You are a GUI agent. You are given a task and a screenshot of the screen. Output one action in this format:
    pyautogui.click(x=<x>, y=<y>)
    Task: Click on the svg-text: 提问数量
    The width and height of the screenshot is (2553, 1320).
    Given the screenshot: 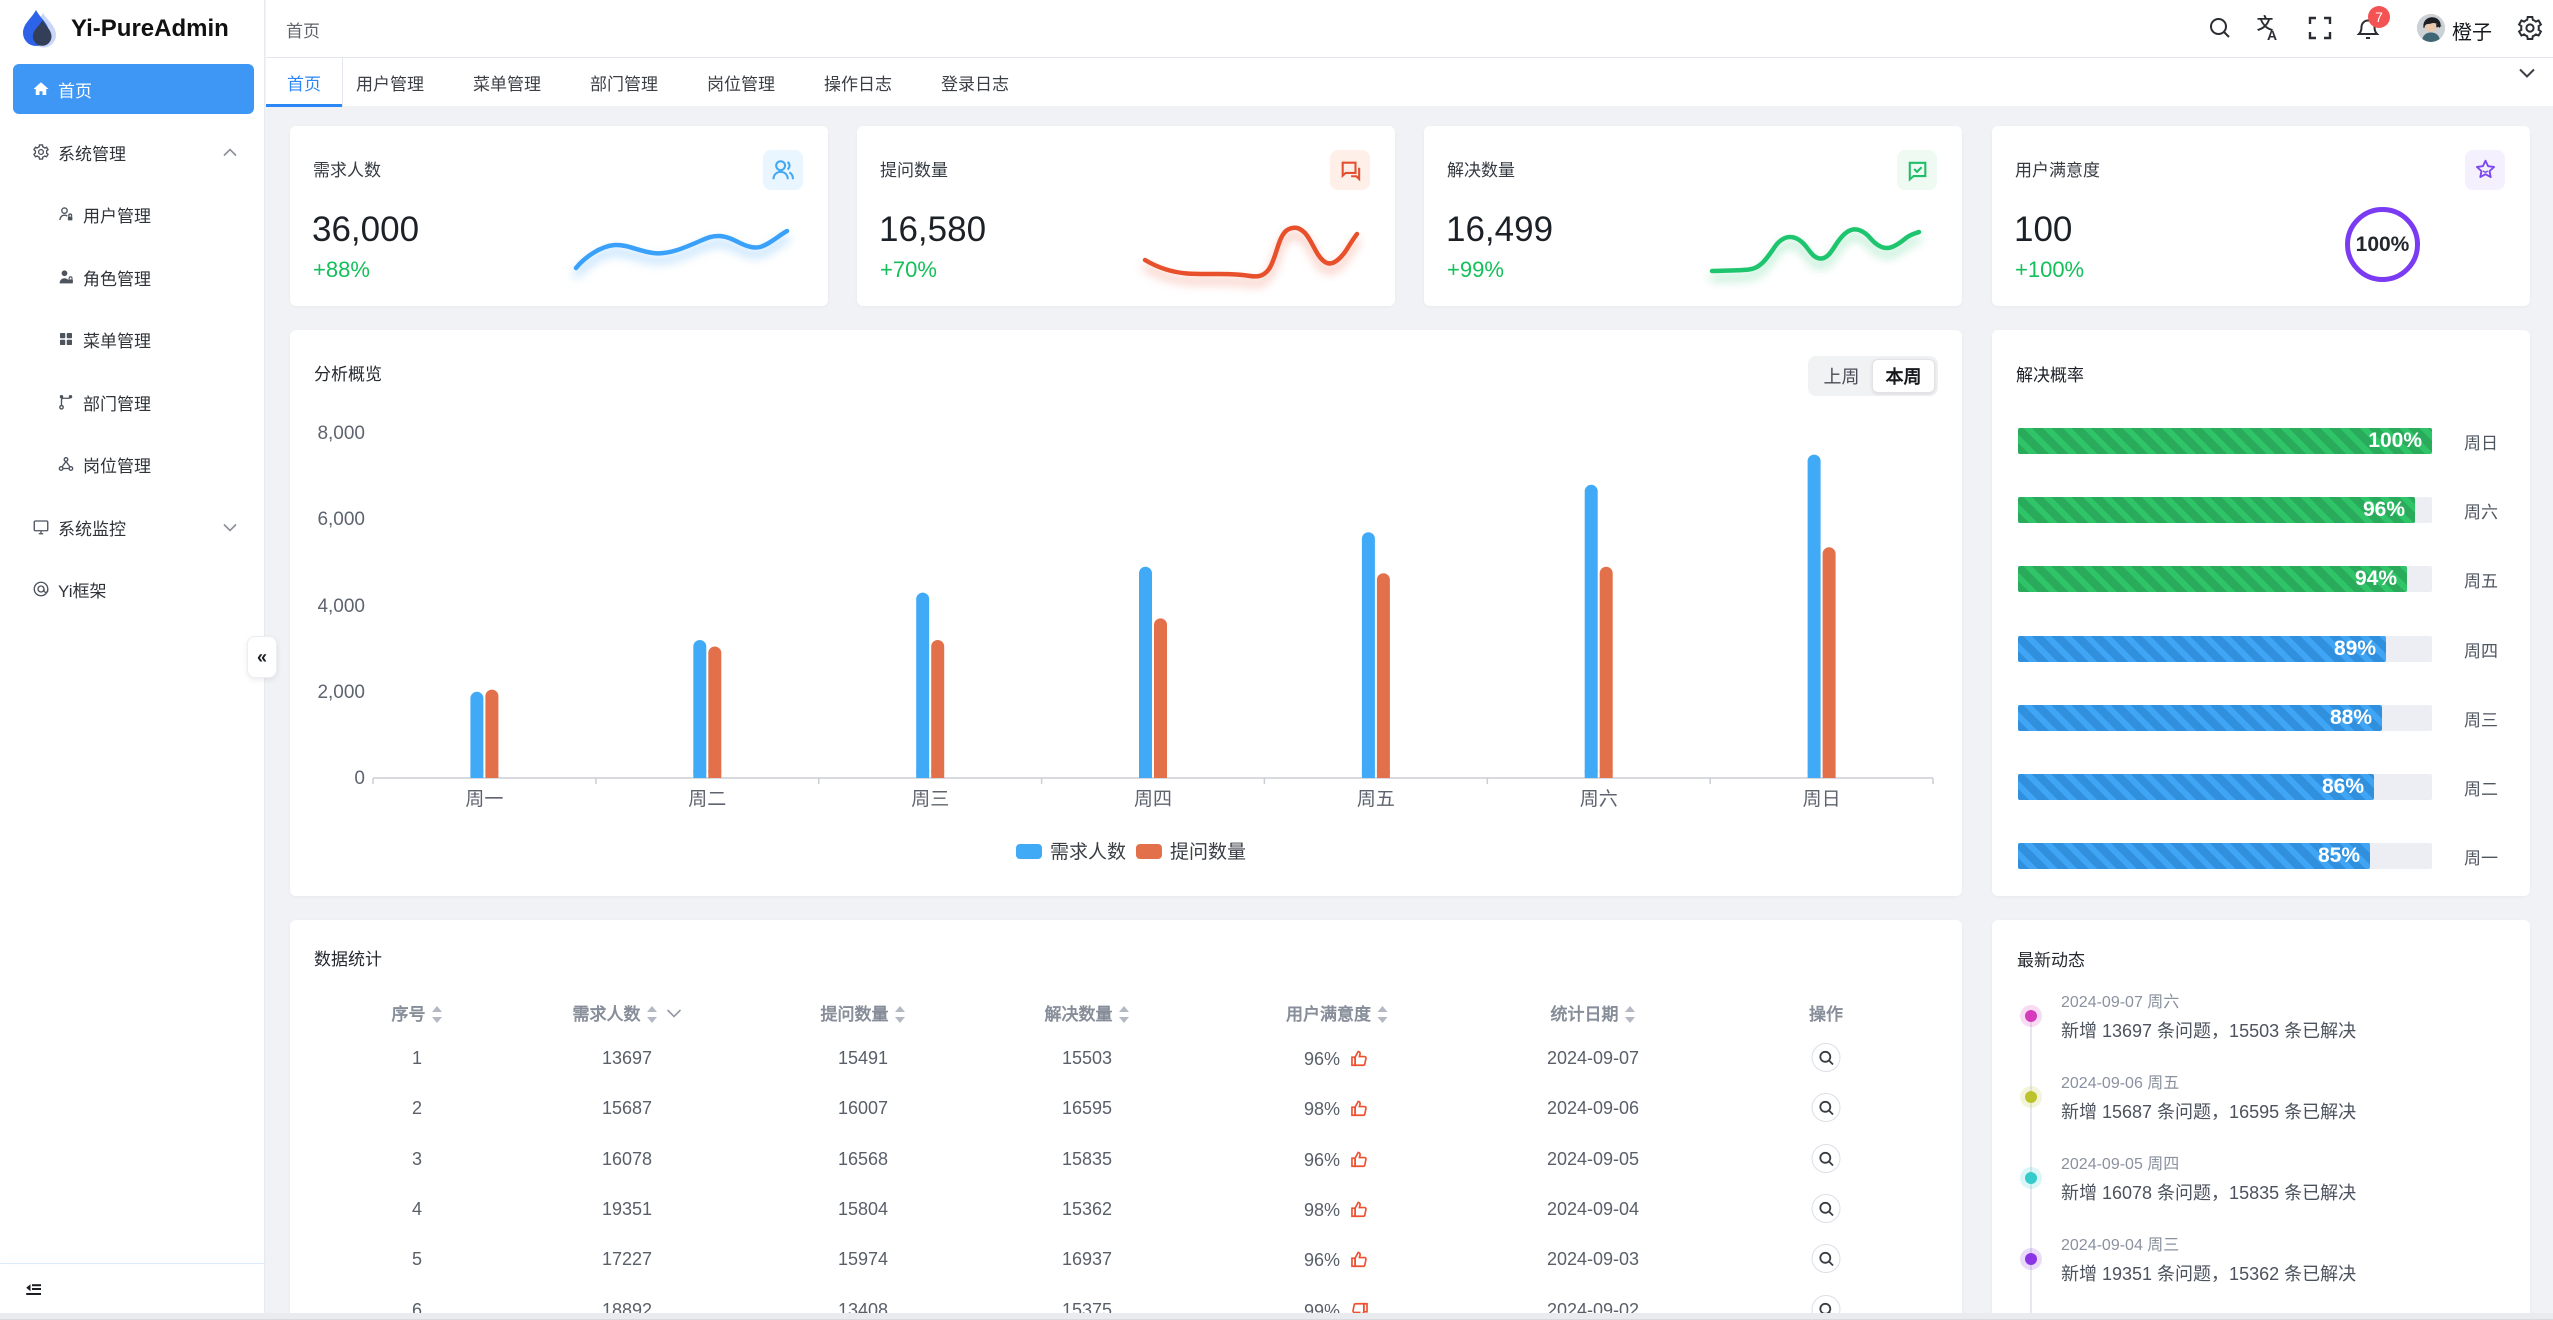 What is the action you would take?
    pyautogui.click(x=1208, y=852)
    